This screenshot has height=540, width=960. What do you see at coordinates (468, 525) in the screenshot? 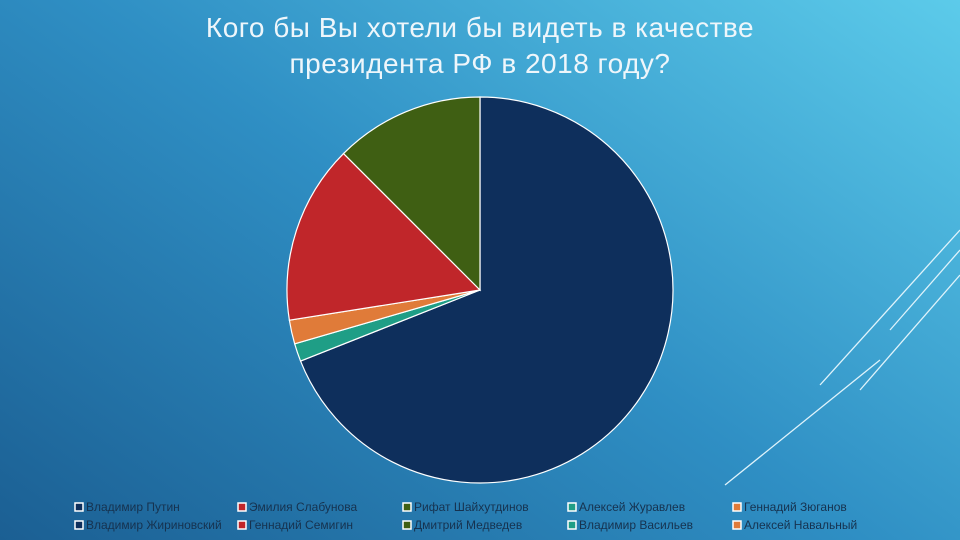
I see `legend-label: Дмитрий Медведев` at bounding box center [468, 525].